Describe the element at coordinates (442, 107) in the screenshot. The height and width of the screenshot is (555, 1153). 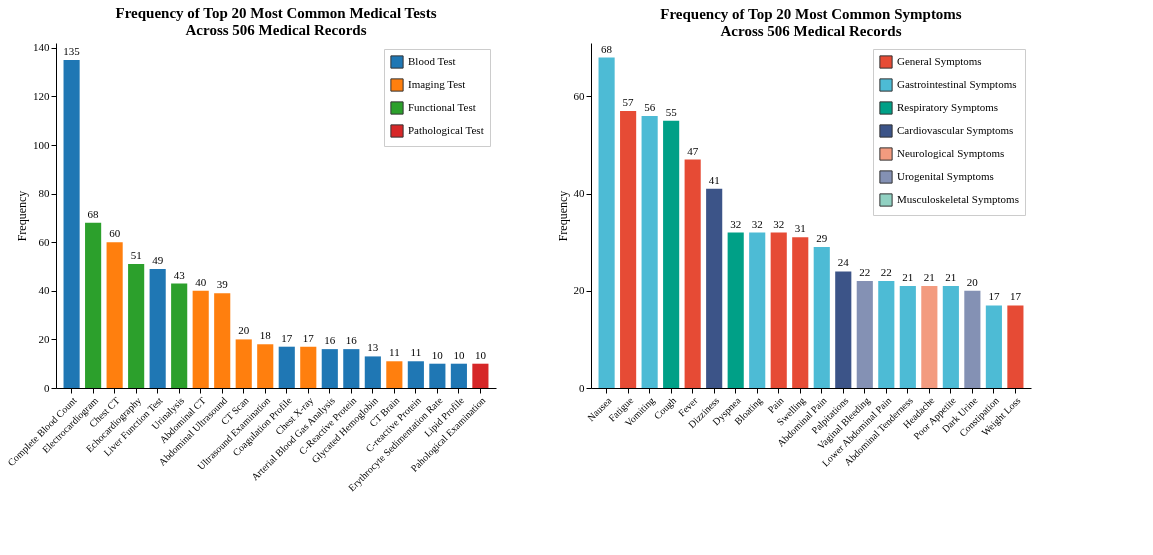
I see `legend-label: Functional Test` at that location.